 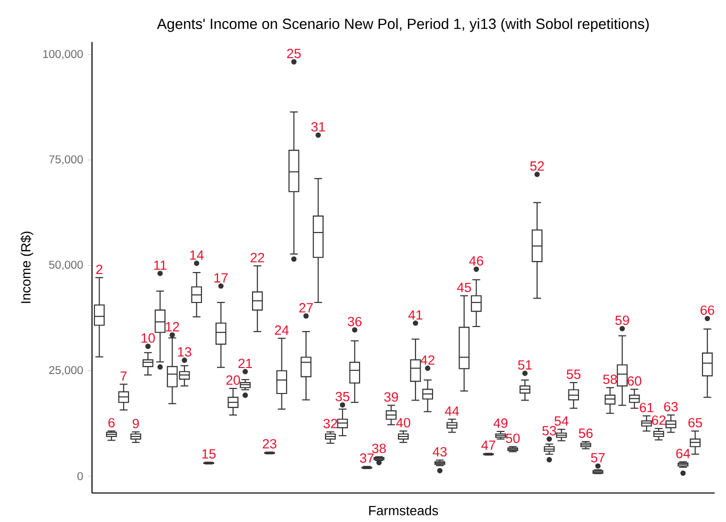 I want to click on annotation: 56, so click(x=585, y=433).